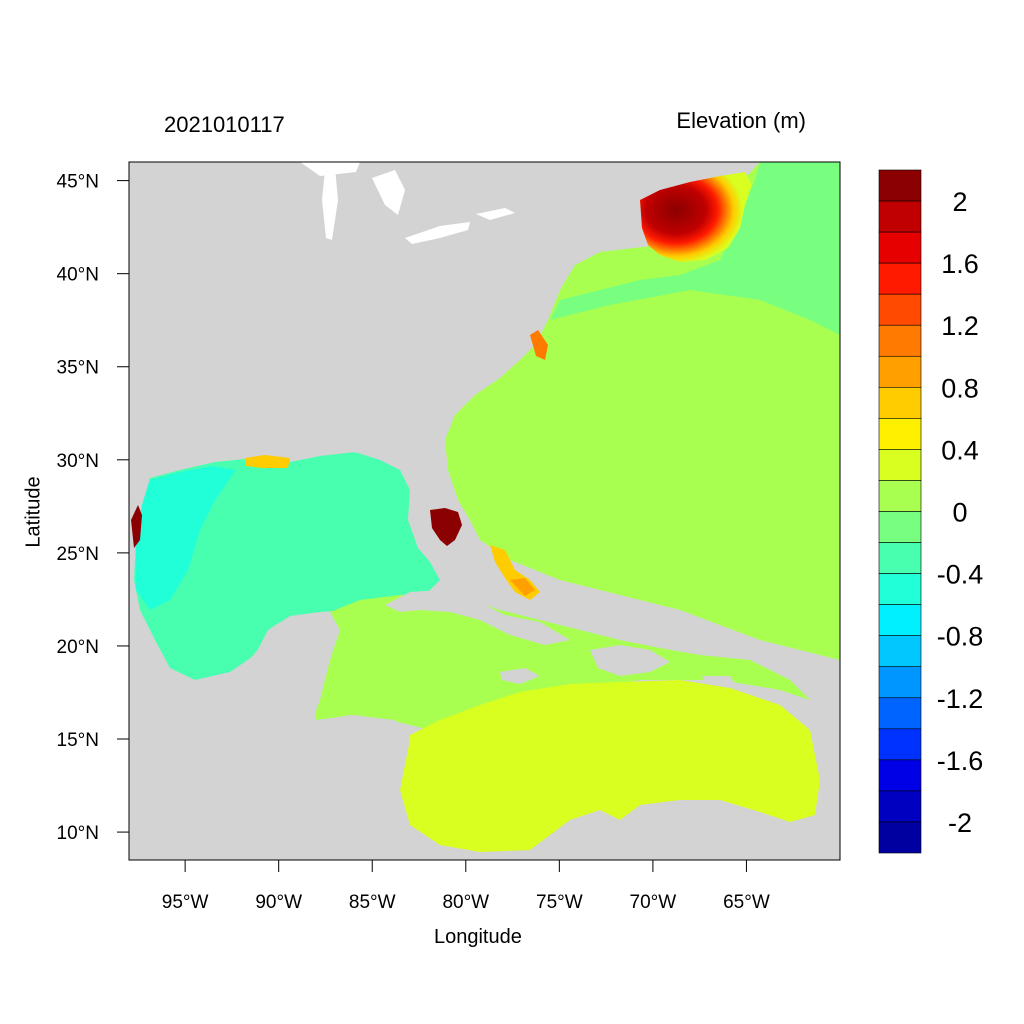 This screenshot has width=1024, height=1024. What do you see at coordinates (741, 120) in the screenshot?
I see `variable-label: Elevation (m)` at bounding box center [741, 120].